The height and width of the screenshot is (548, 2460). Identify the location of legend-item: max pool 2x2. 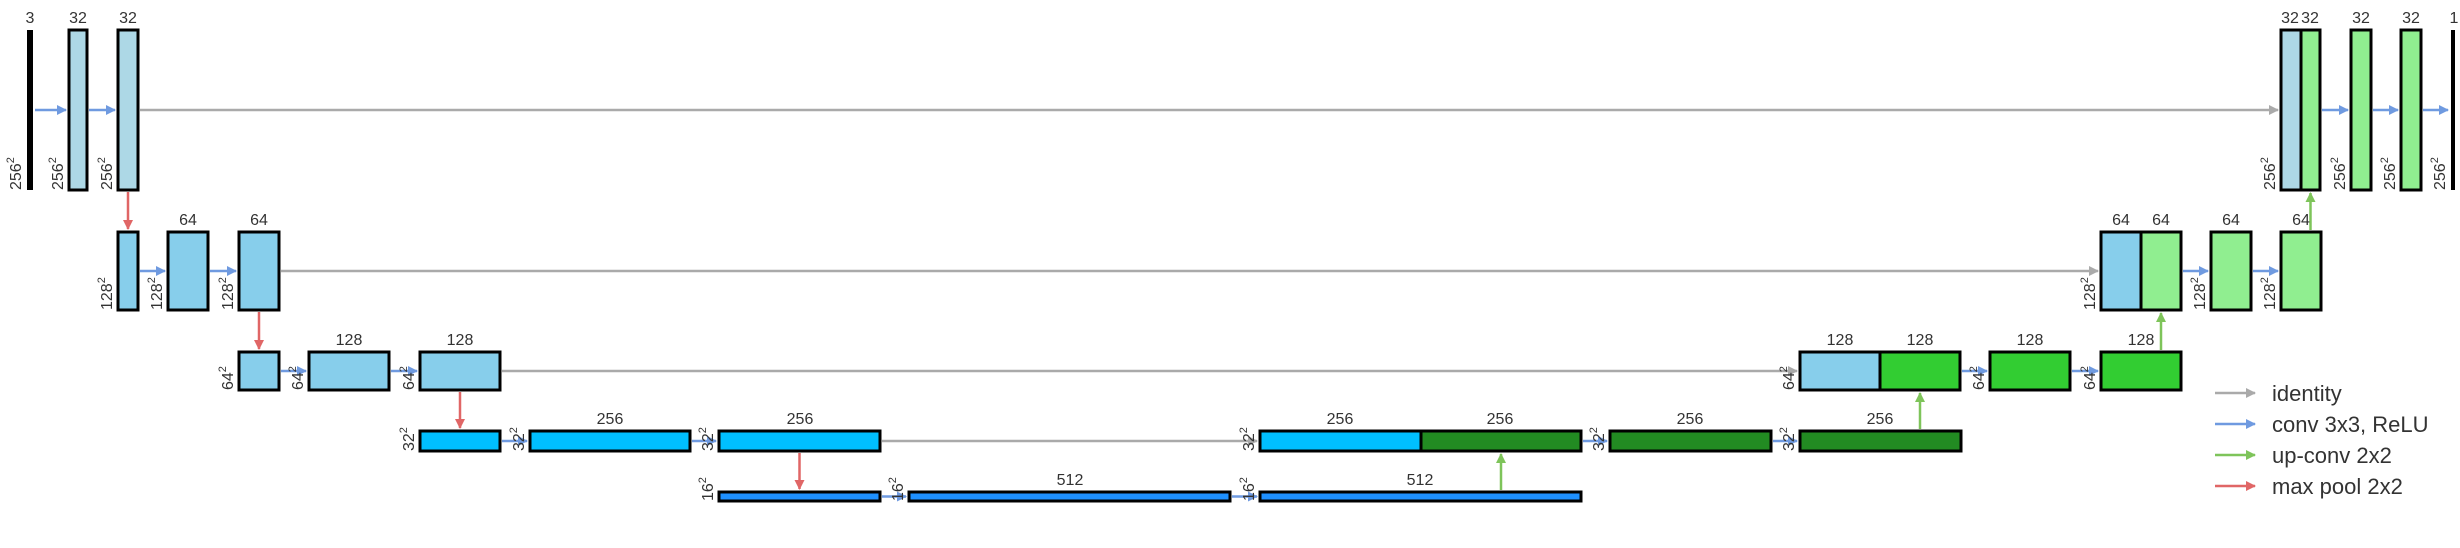
(2309, 486).